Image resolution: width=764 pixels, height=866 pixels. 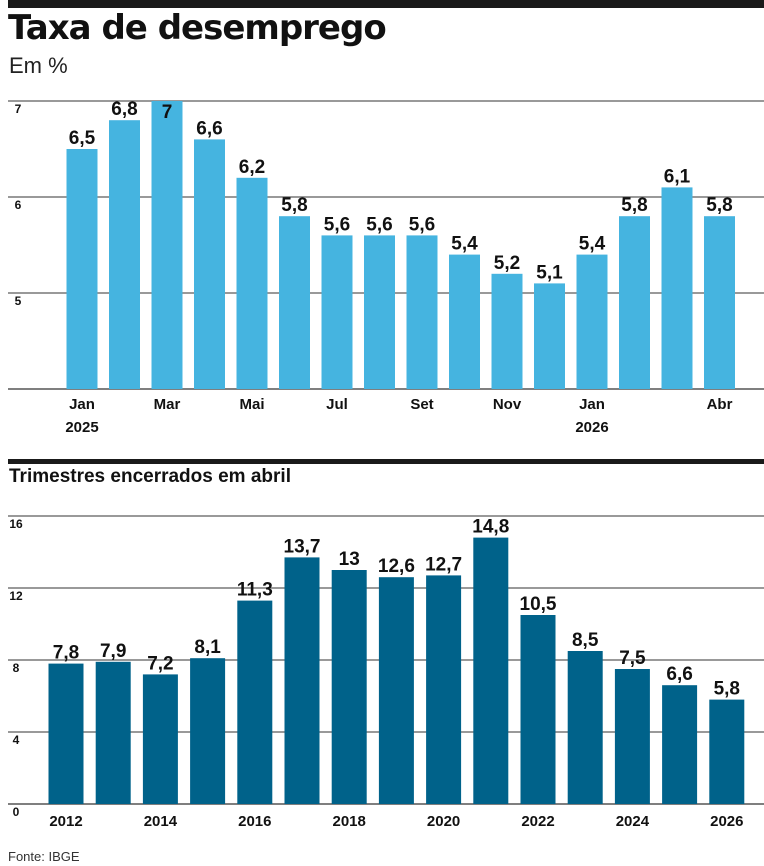 I want to click on quarterly-x-tick-label: 2022, so click(x=537, y=821).